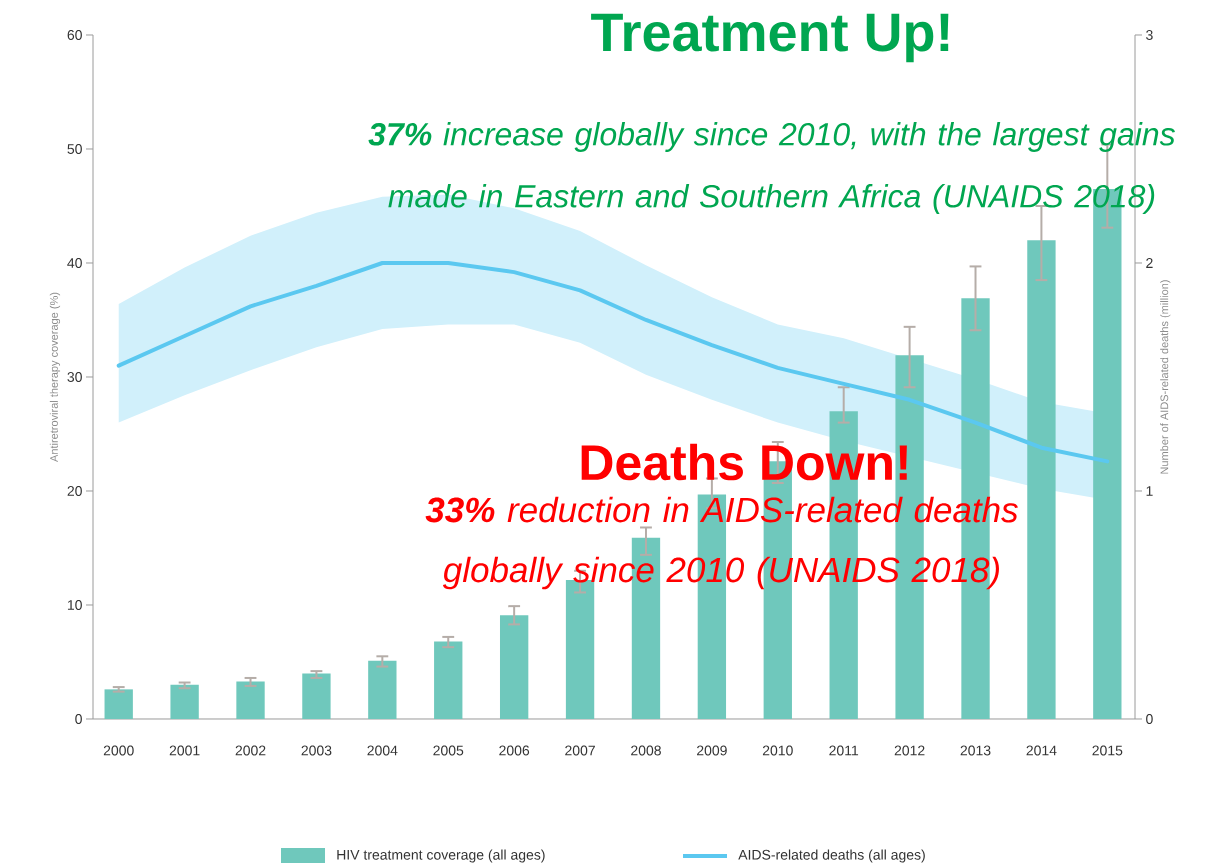 The height and width of the screenshot is (866, 1229). Describe the element at coordinates (250, 750) in the screenshot. I see `x-tick-label: 2002` at that location.